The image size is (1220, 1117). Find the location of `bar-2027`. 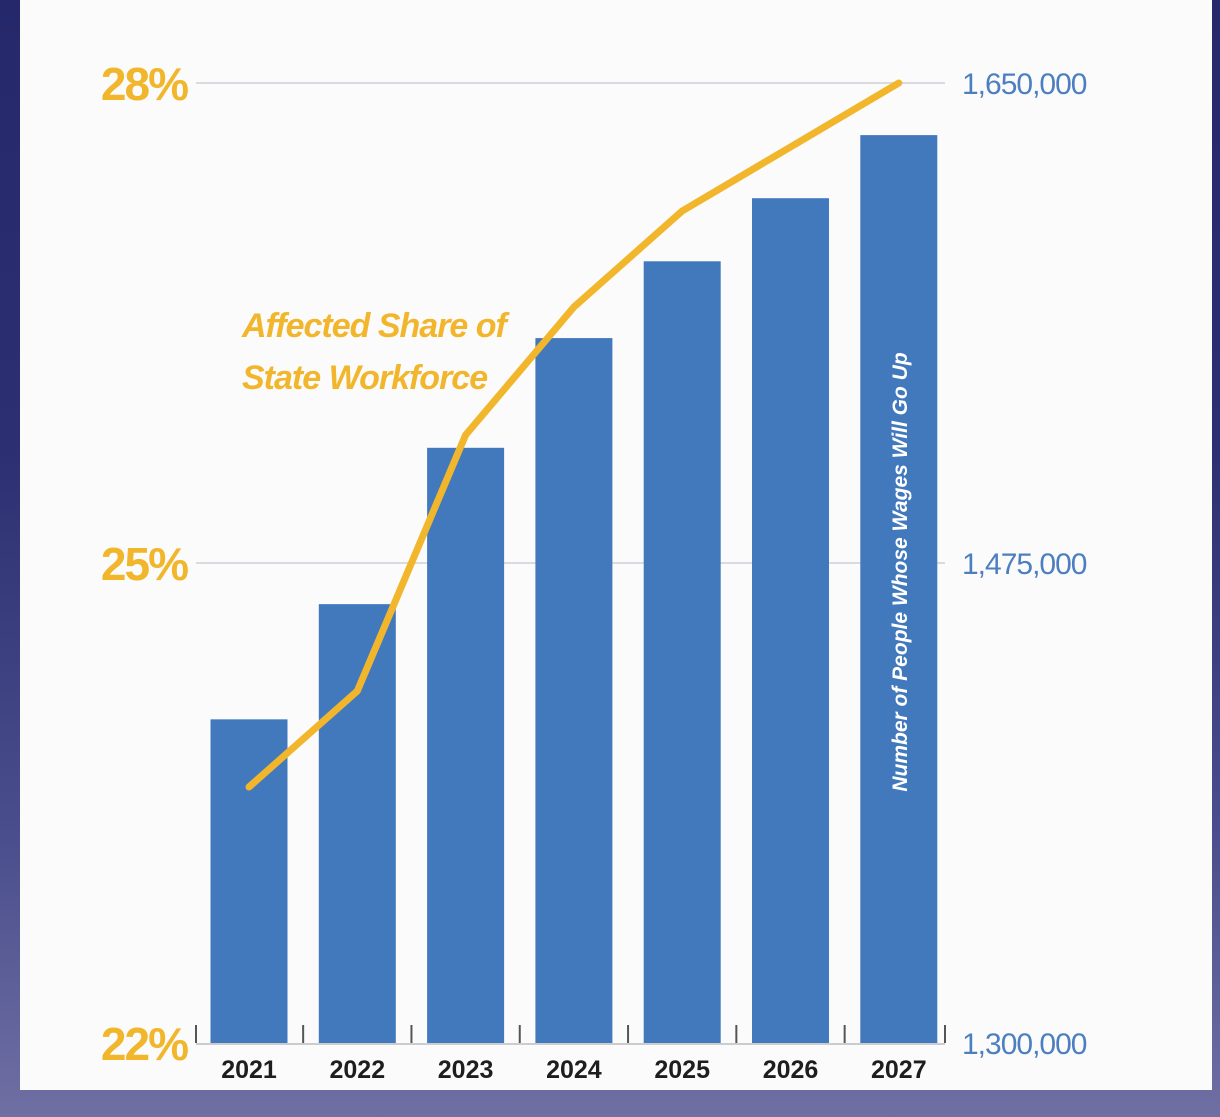

bar-2027 is located at coordinates (899, 589).